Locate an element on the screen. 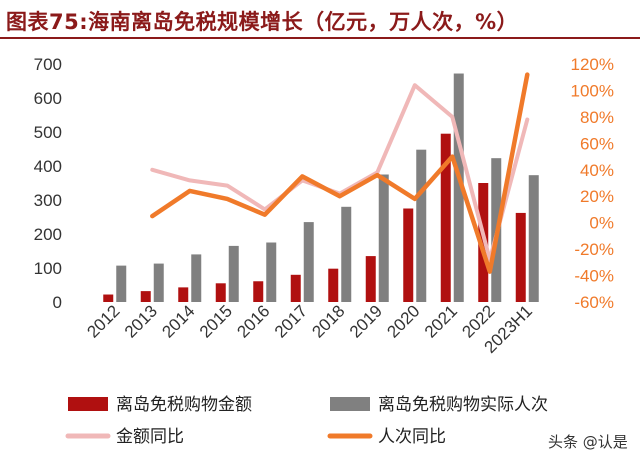 Image resolution: width=640 pixels, height=464 pixels. legend-sales-label: 离岛免税购物金额 is located at coordinates (184, 405).